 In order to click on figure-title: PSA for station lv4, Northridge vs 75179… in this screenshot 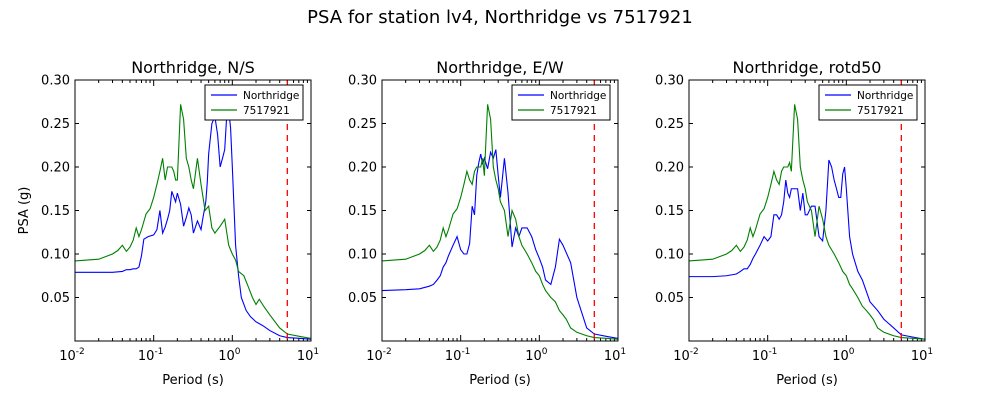, I will do `click(500, 17)`.